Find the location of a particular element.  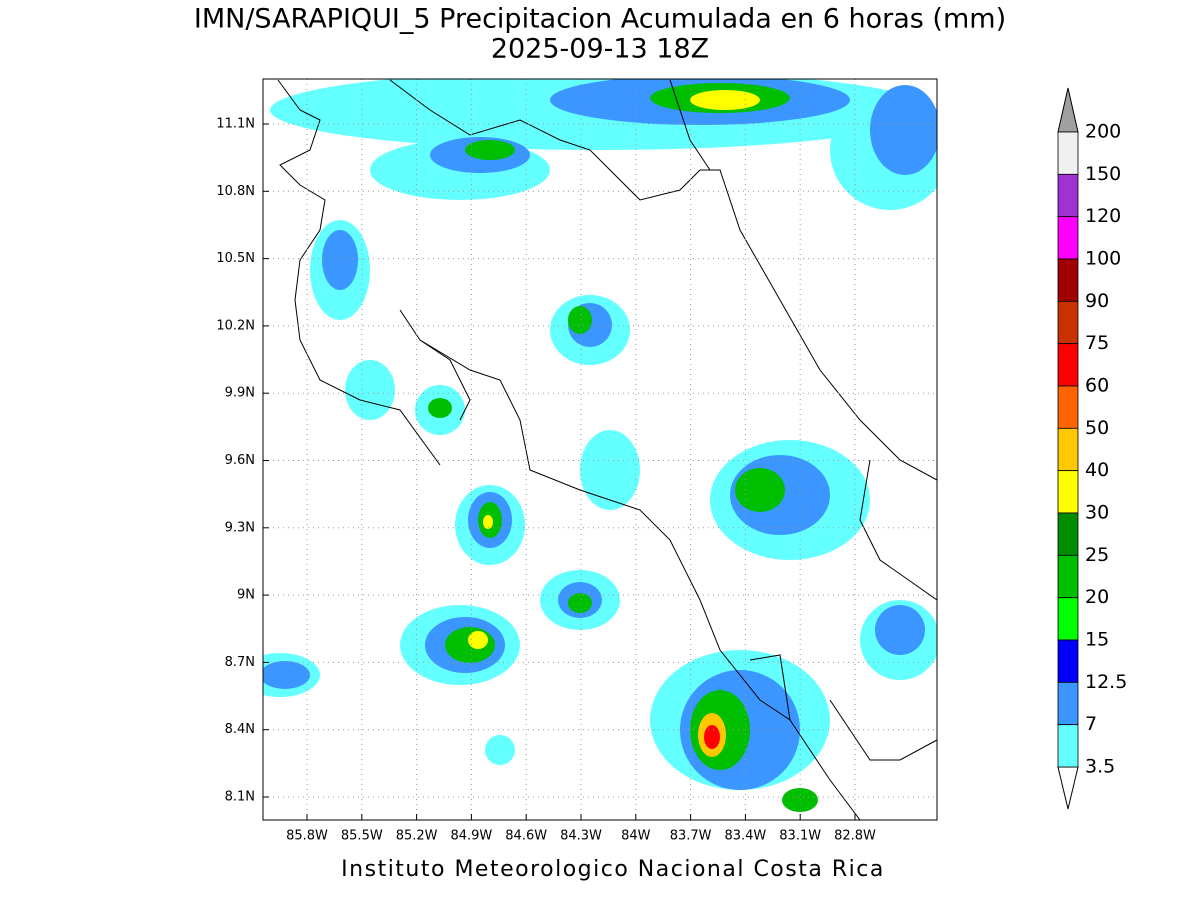

y-tick-label: 8.7N is located at coordinates (240, 662).